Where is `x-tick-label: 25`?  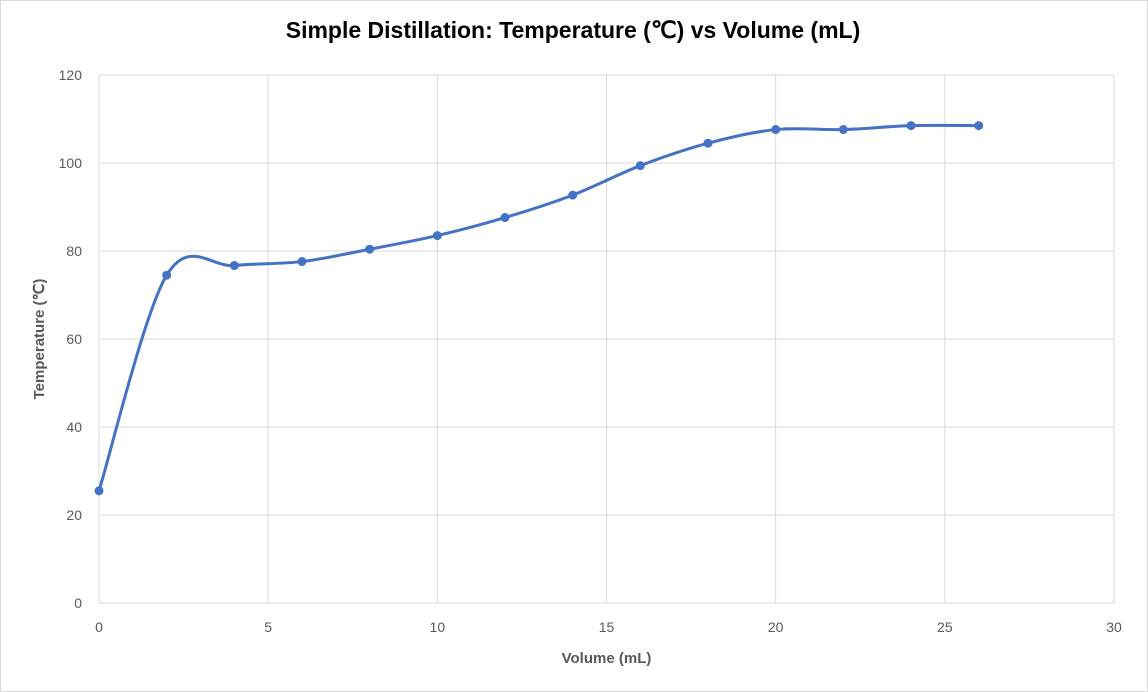
x-tick-label: 25 is located at coordinates (945, 627).